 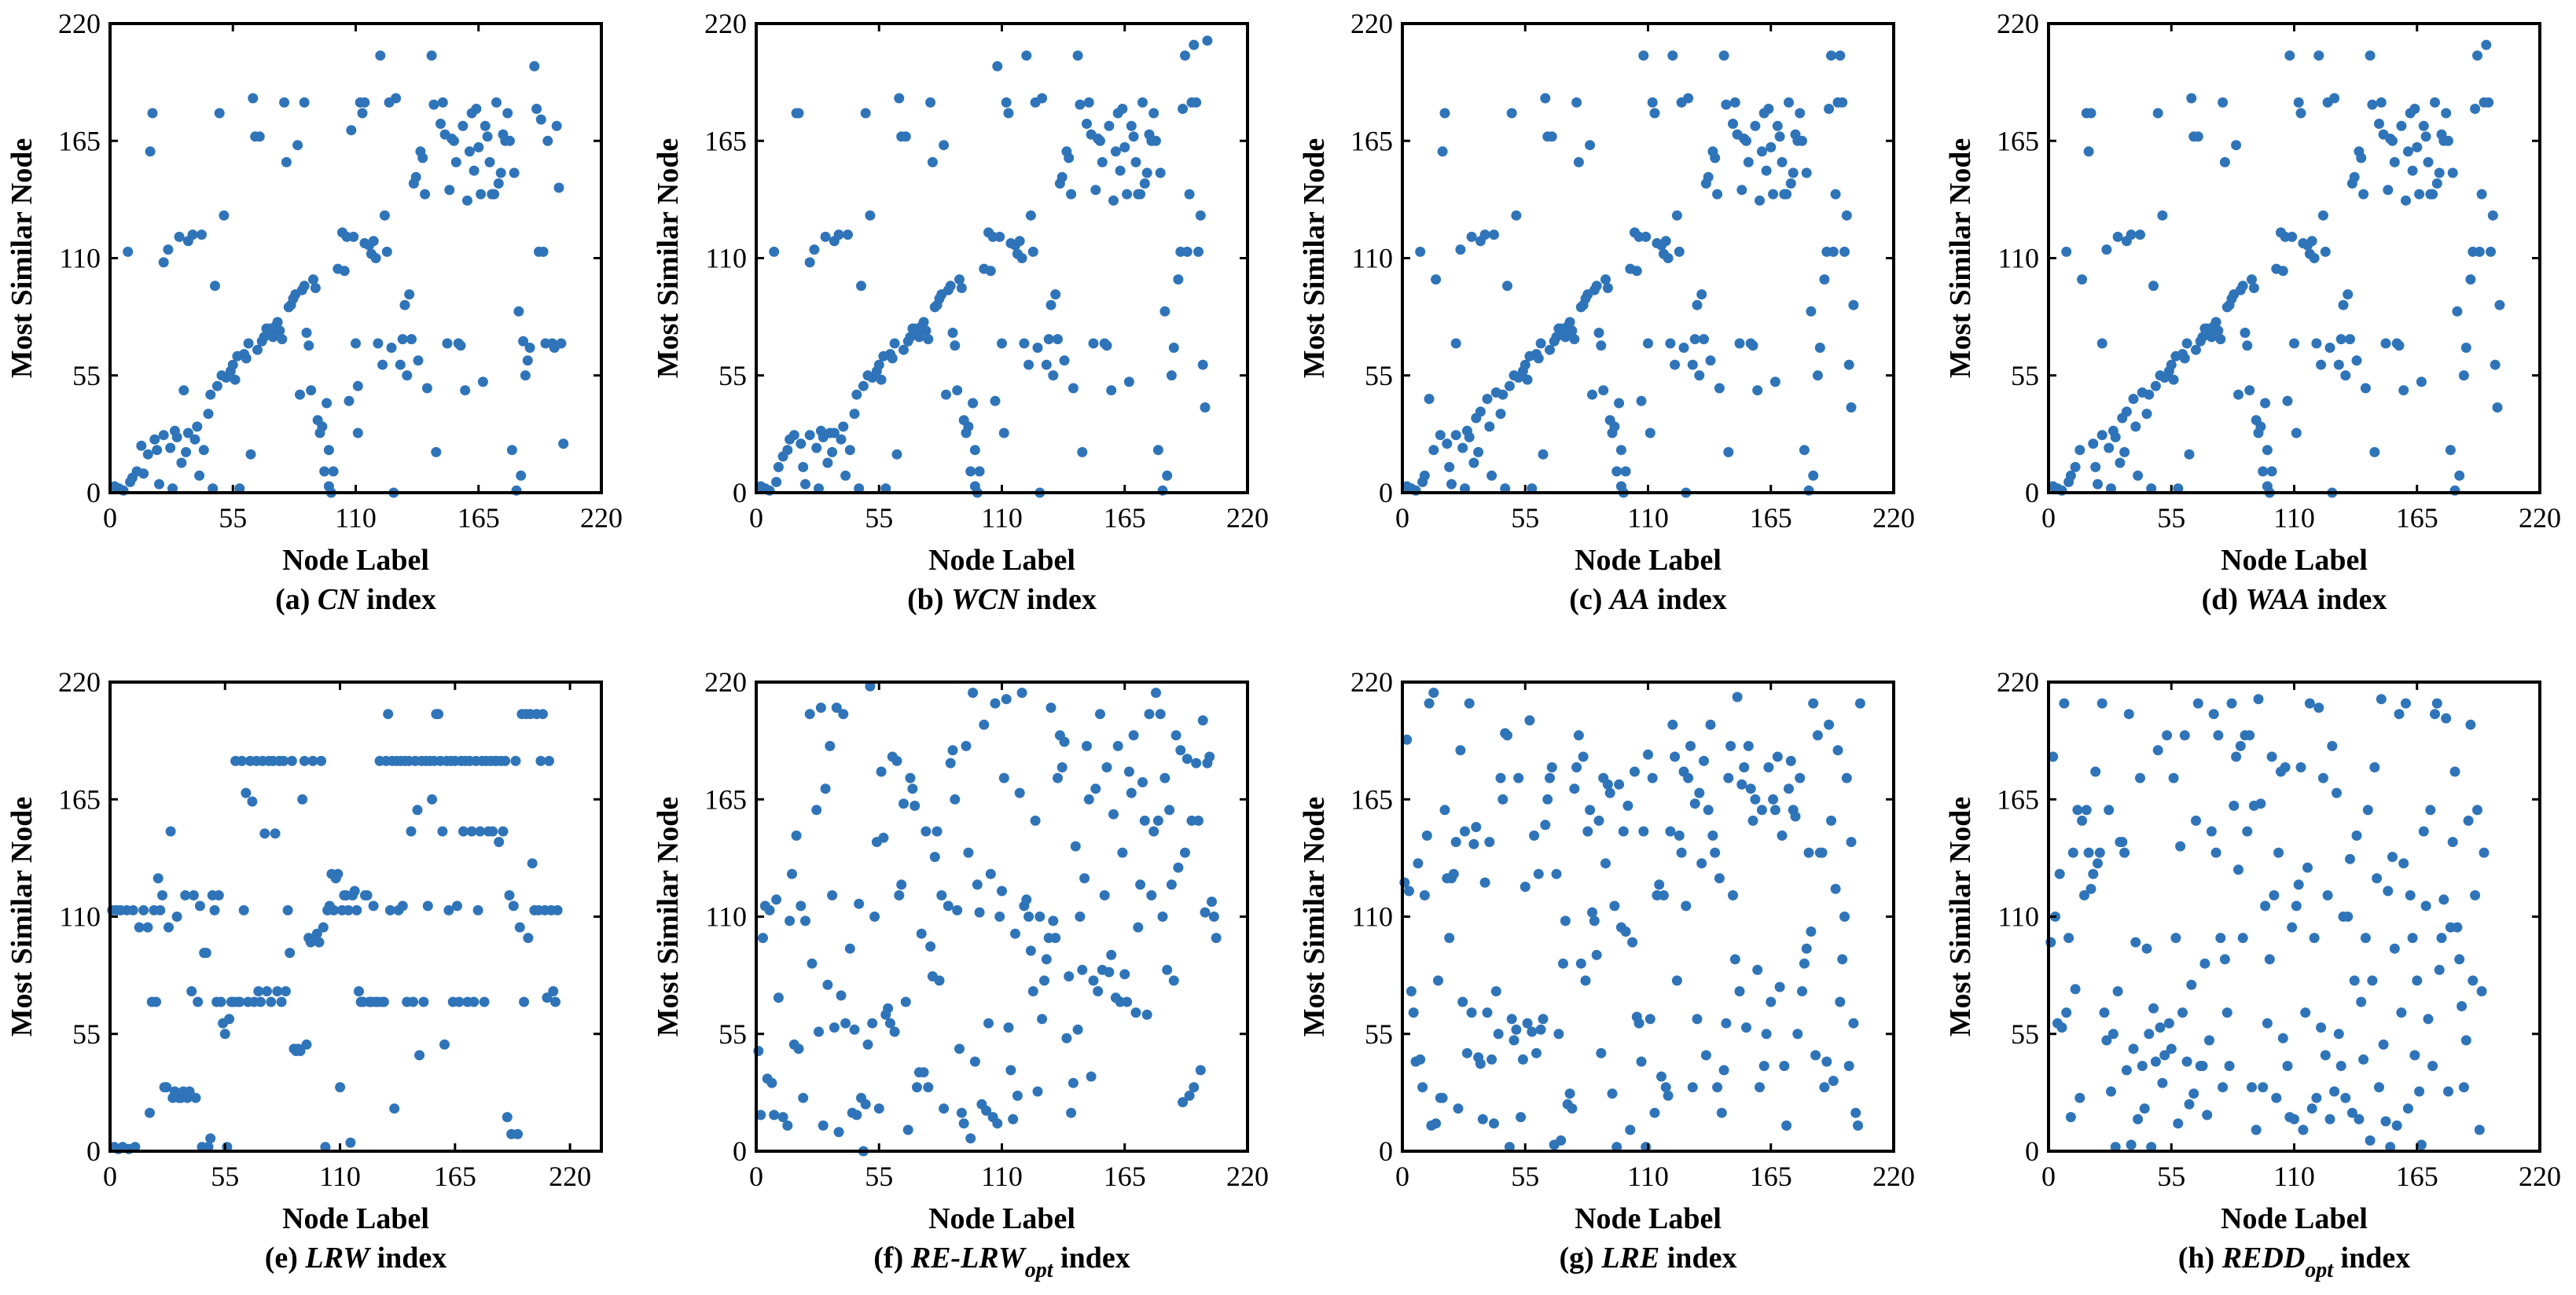 What do you see at coordinates (968, 1258) in the screenshot?
I see `caption-index-name: RE-LRW` at bounding box center [968, 1258].